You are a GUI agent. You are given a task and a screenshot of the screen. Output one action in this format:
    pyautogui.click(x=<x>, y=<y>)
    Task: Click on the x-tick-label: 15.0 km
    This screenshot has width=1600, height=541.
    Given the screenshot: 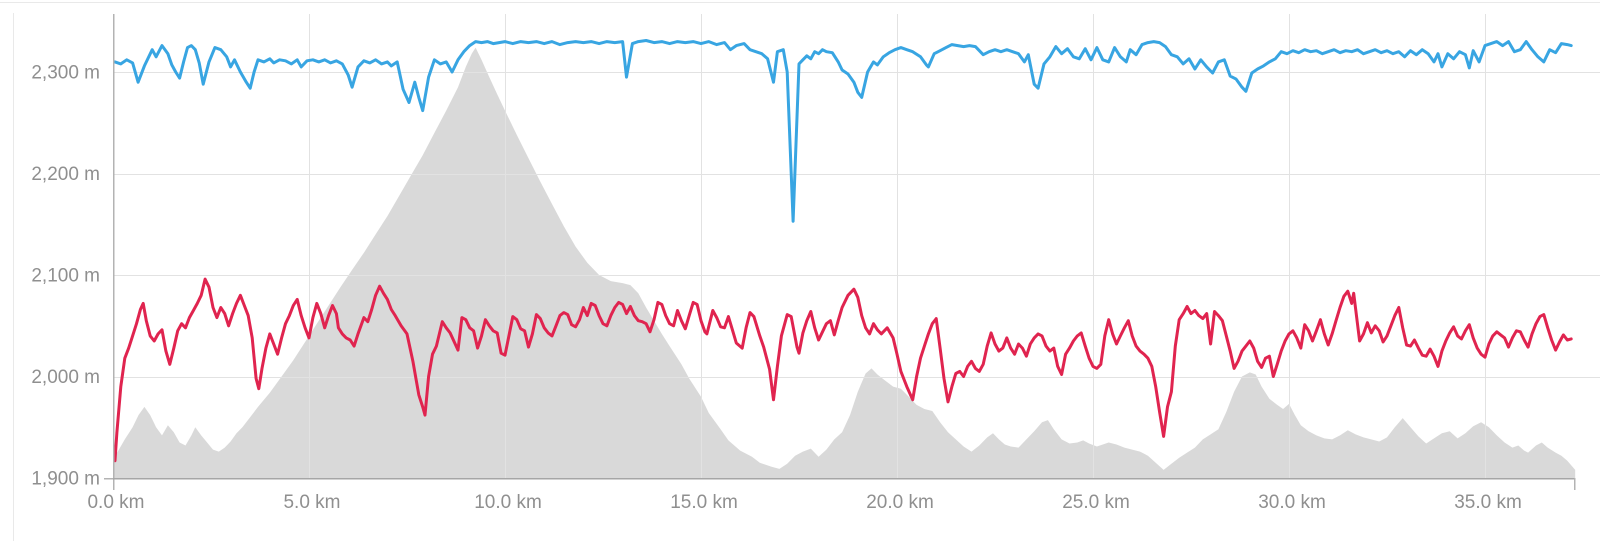 What is the action you would take?
    pyautogui.click(x=704, y=502)
    